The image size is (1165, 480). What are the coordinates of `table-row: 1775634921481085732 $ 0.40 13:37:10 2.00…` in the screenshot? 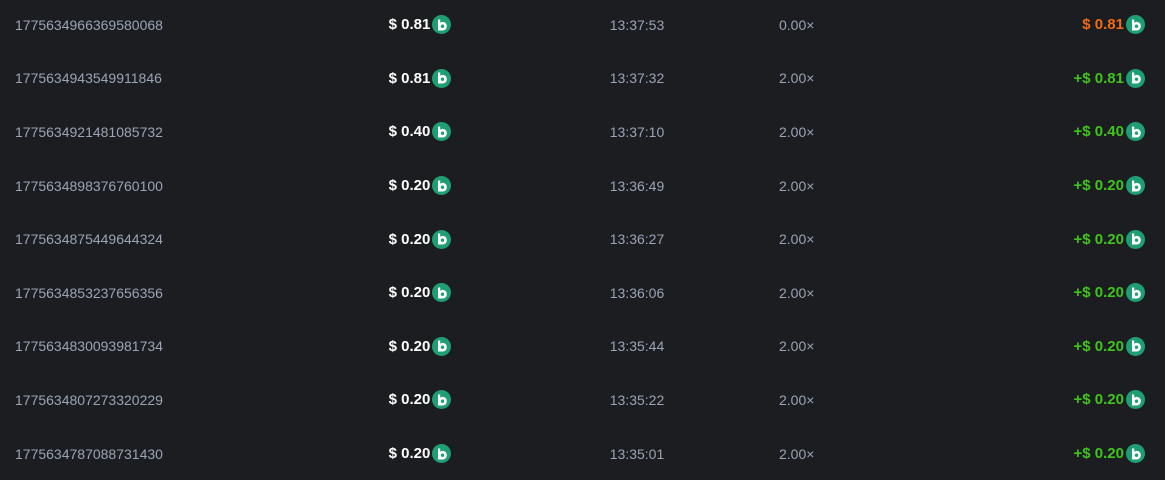 It's located at (582, 132).